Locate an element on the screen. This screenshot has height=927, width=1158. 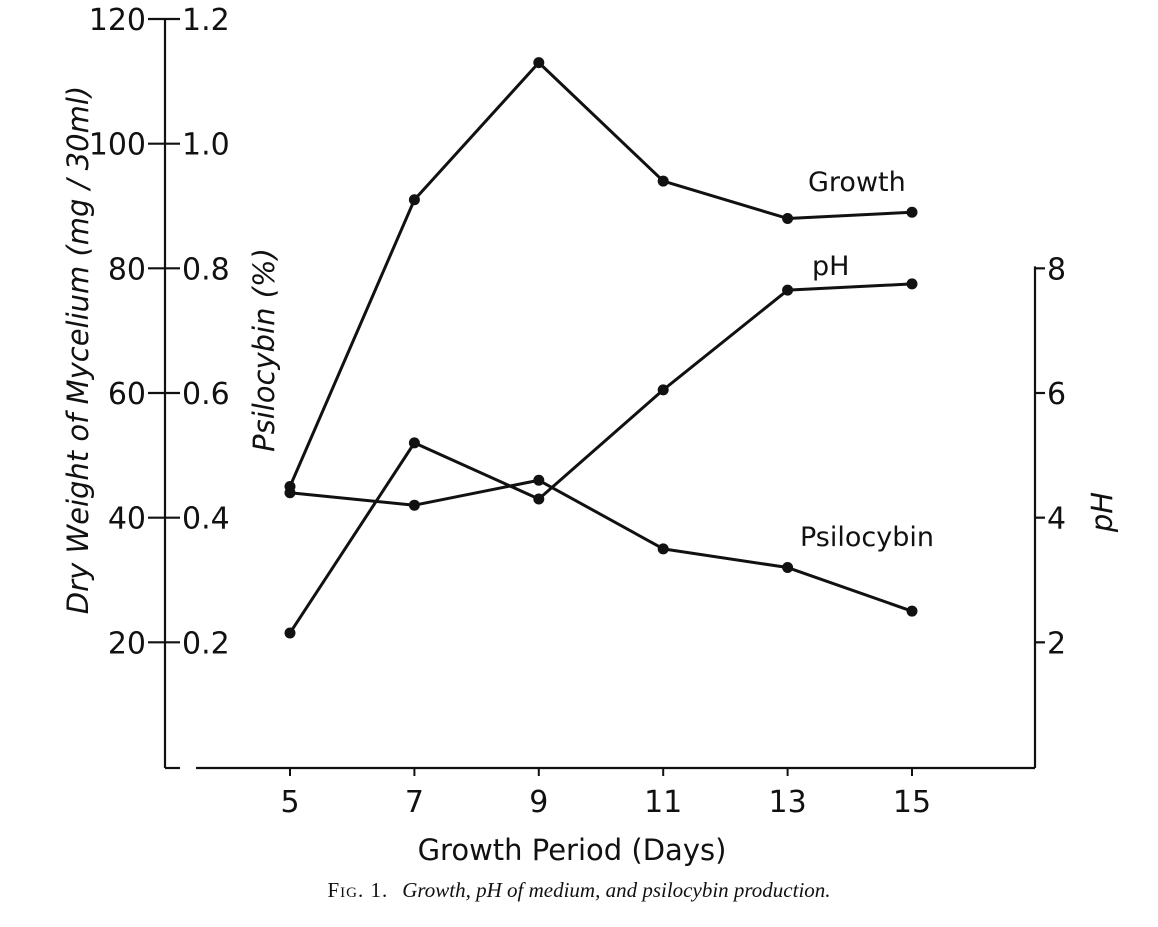
y-axis-left-inner-title: Psilocybin (%) is located at coordinates (264, 350).